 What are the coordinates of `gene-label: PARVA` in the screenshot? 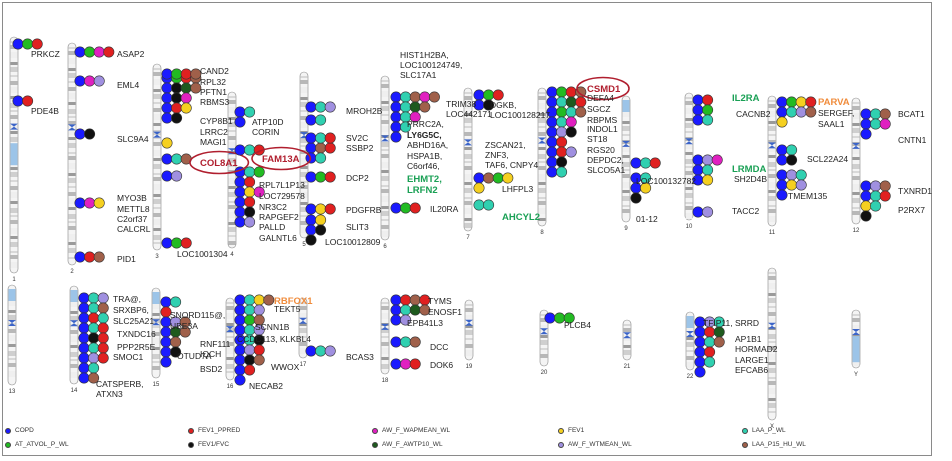 It's located at (834, 102).